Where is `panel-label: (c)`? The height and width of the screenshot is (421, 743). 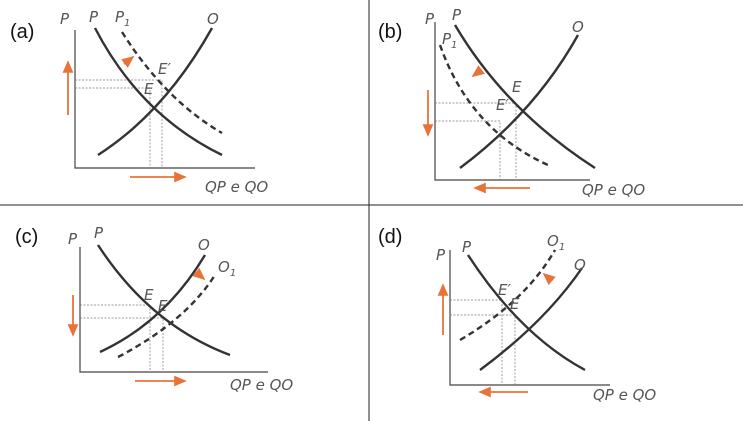
panel-label: (c) is located at coordinates (26, 237).